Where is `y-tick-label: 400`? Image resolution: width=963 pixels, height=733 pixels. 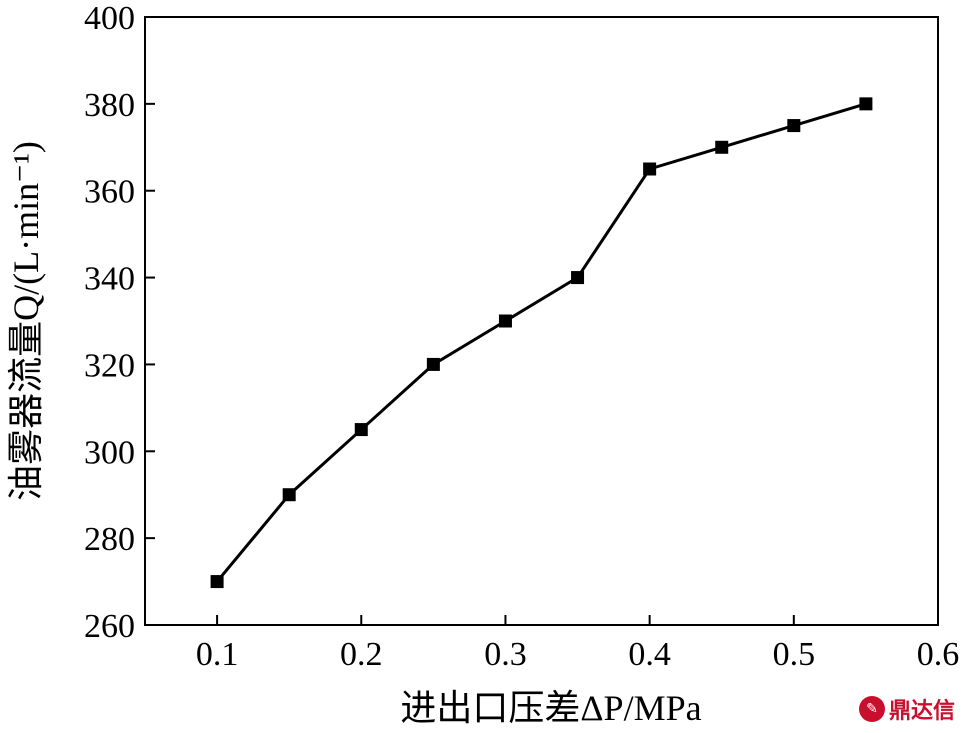 y-tick-label: 400 is located at coordinates (109, 18).